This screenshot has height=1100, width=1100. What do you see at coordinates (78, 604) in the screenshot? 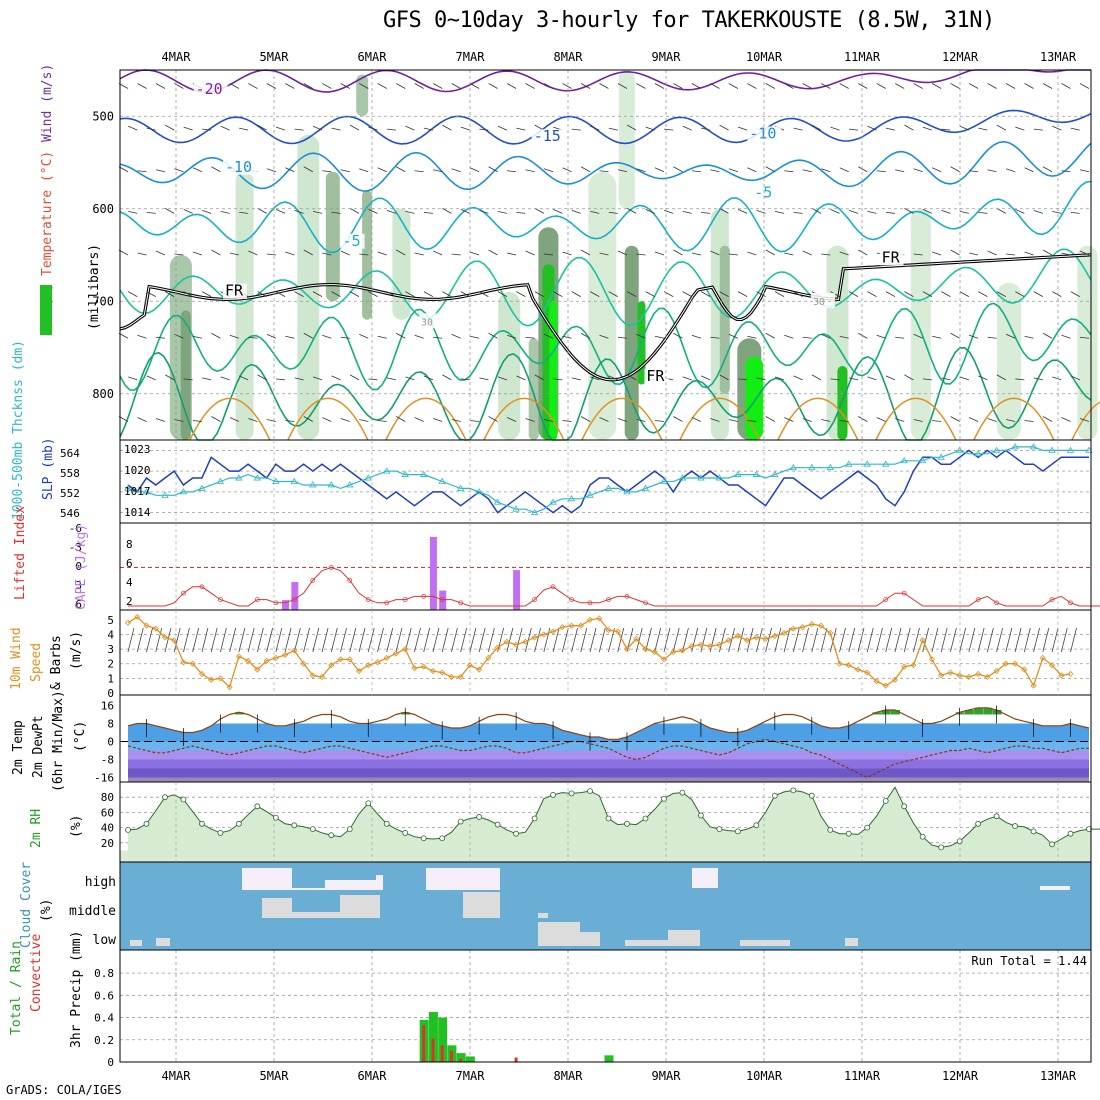
I see `y-tick-label-left: 6` at bounding box center [78, 604].